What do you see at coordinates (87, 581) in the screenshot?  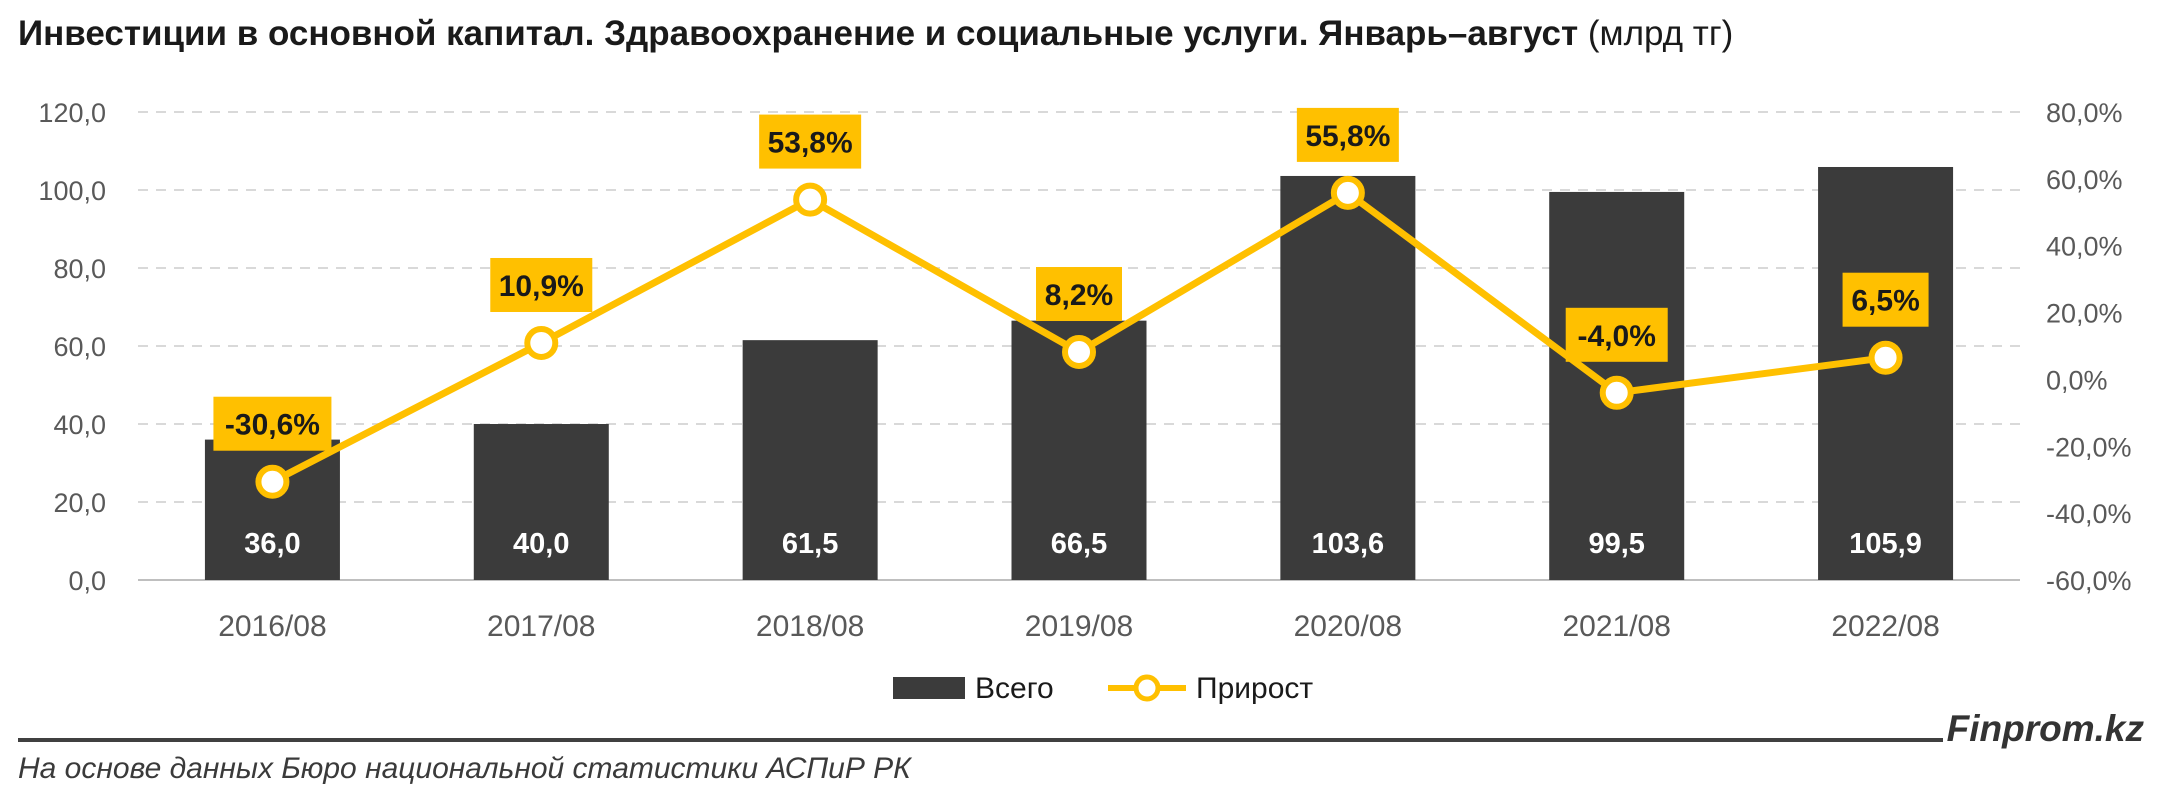 I see `y-left-tick-label: 0,0` at bounding box center [87, 581].